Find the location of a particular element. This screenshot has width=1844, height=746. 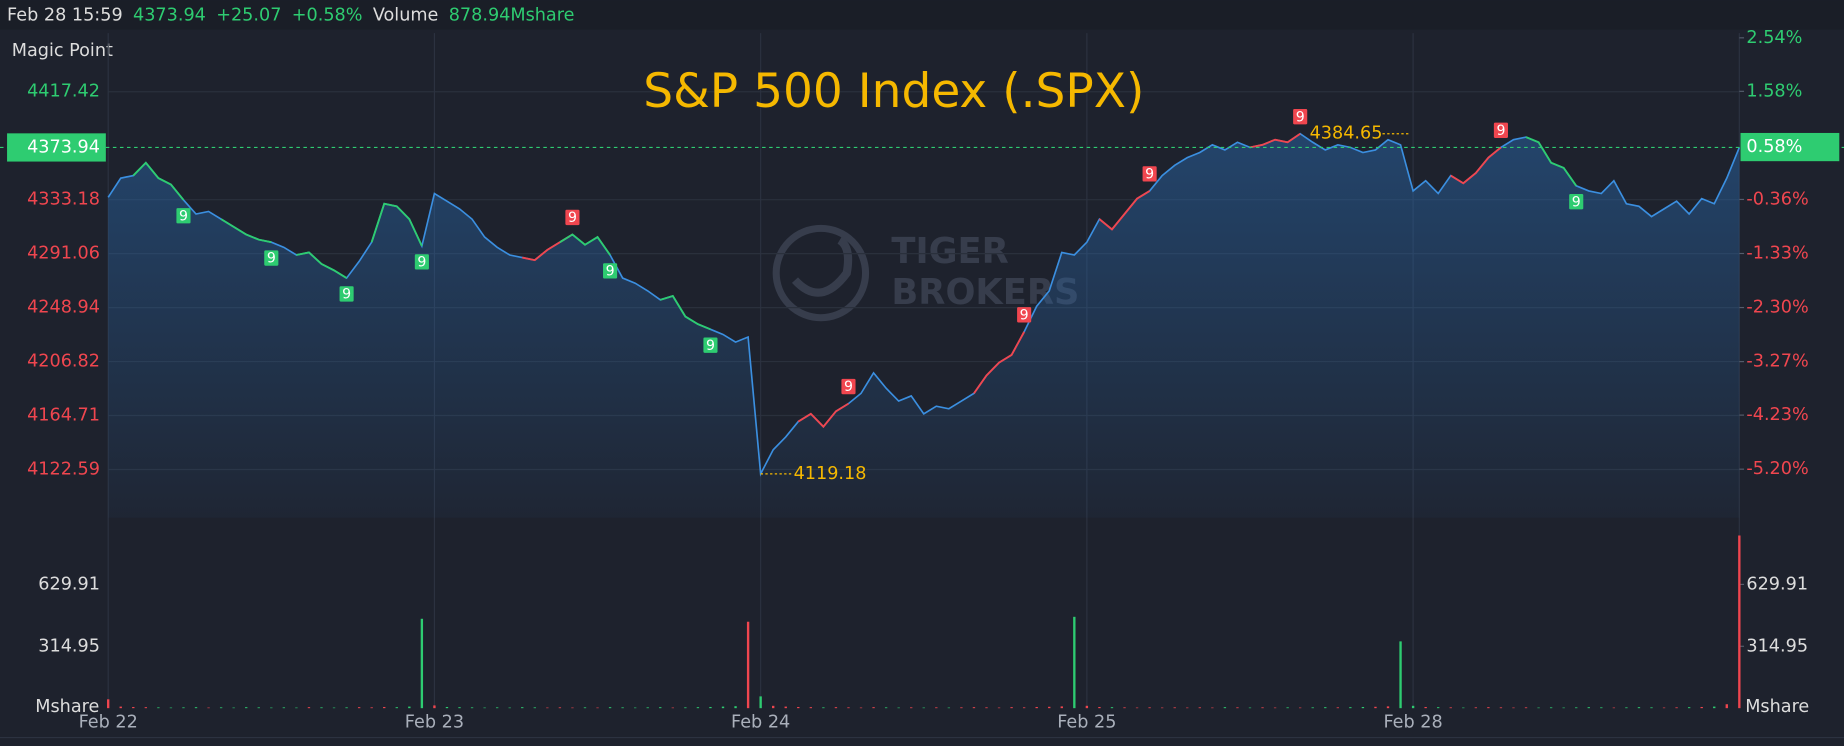

y2-tick-label: -4.23% is located at coordinates (1777, 415).